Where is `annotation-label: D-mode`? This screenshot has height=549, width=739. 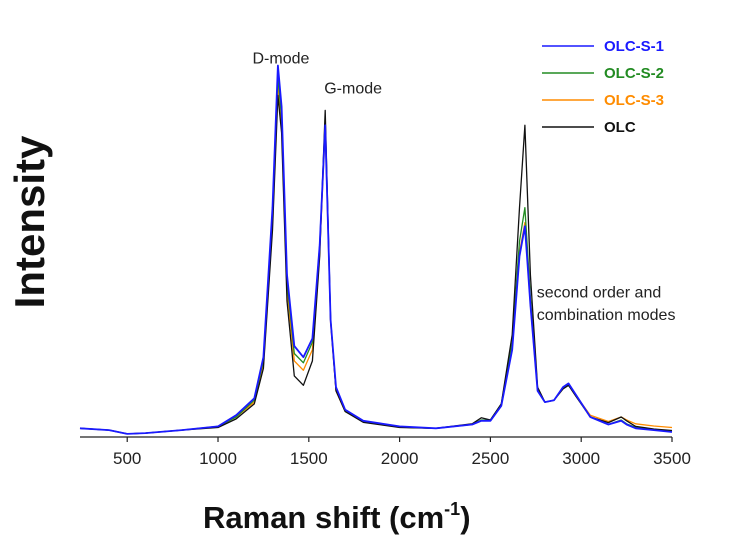
annotation-label: D-mode is located at coordinates (281, 59).